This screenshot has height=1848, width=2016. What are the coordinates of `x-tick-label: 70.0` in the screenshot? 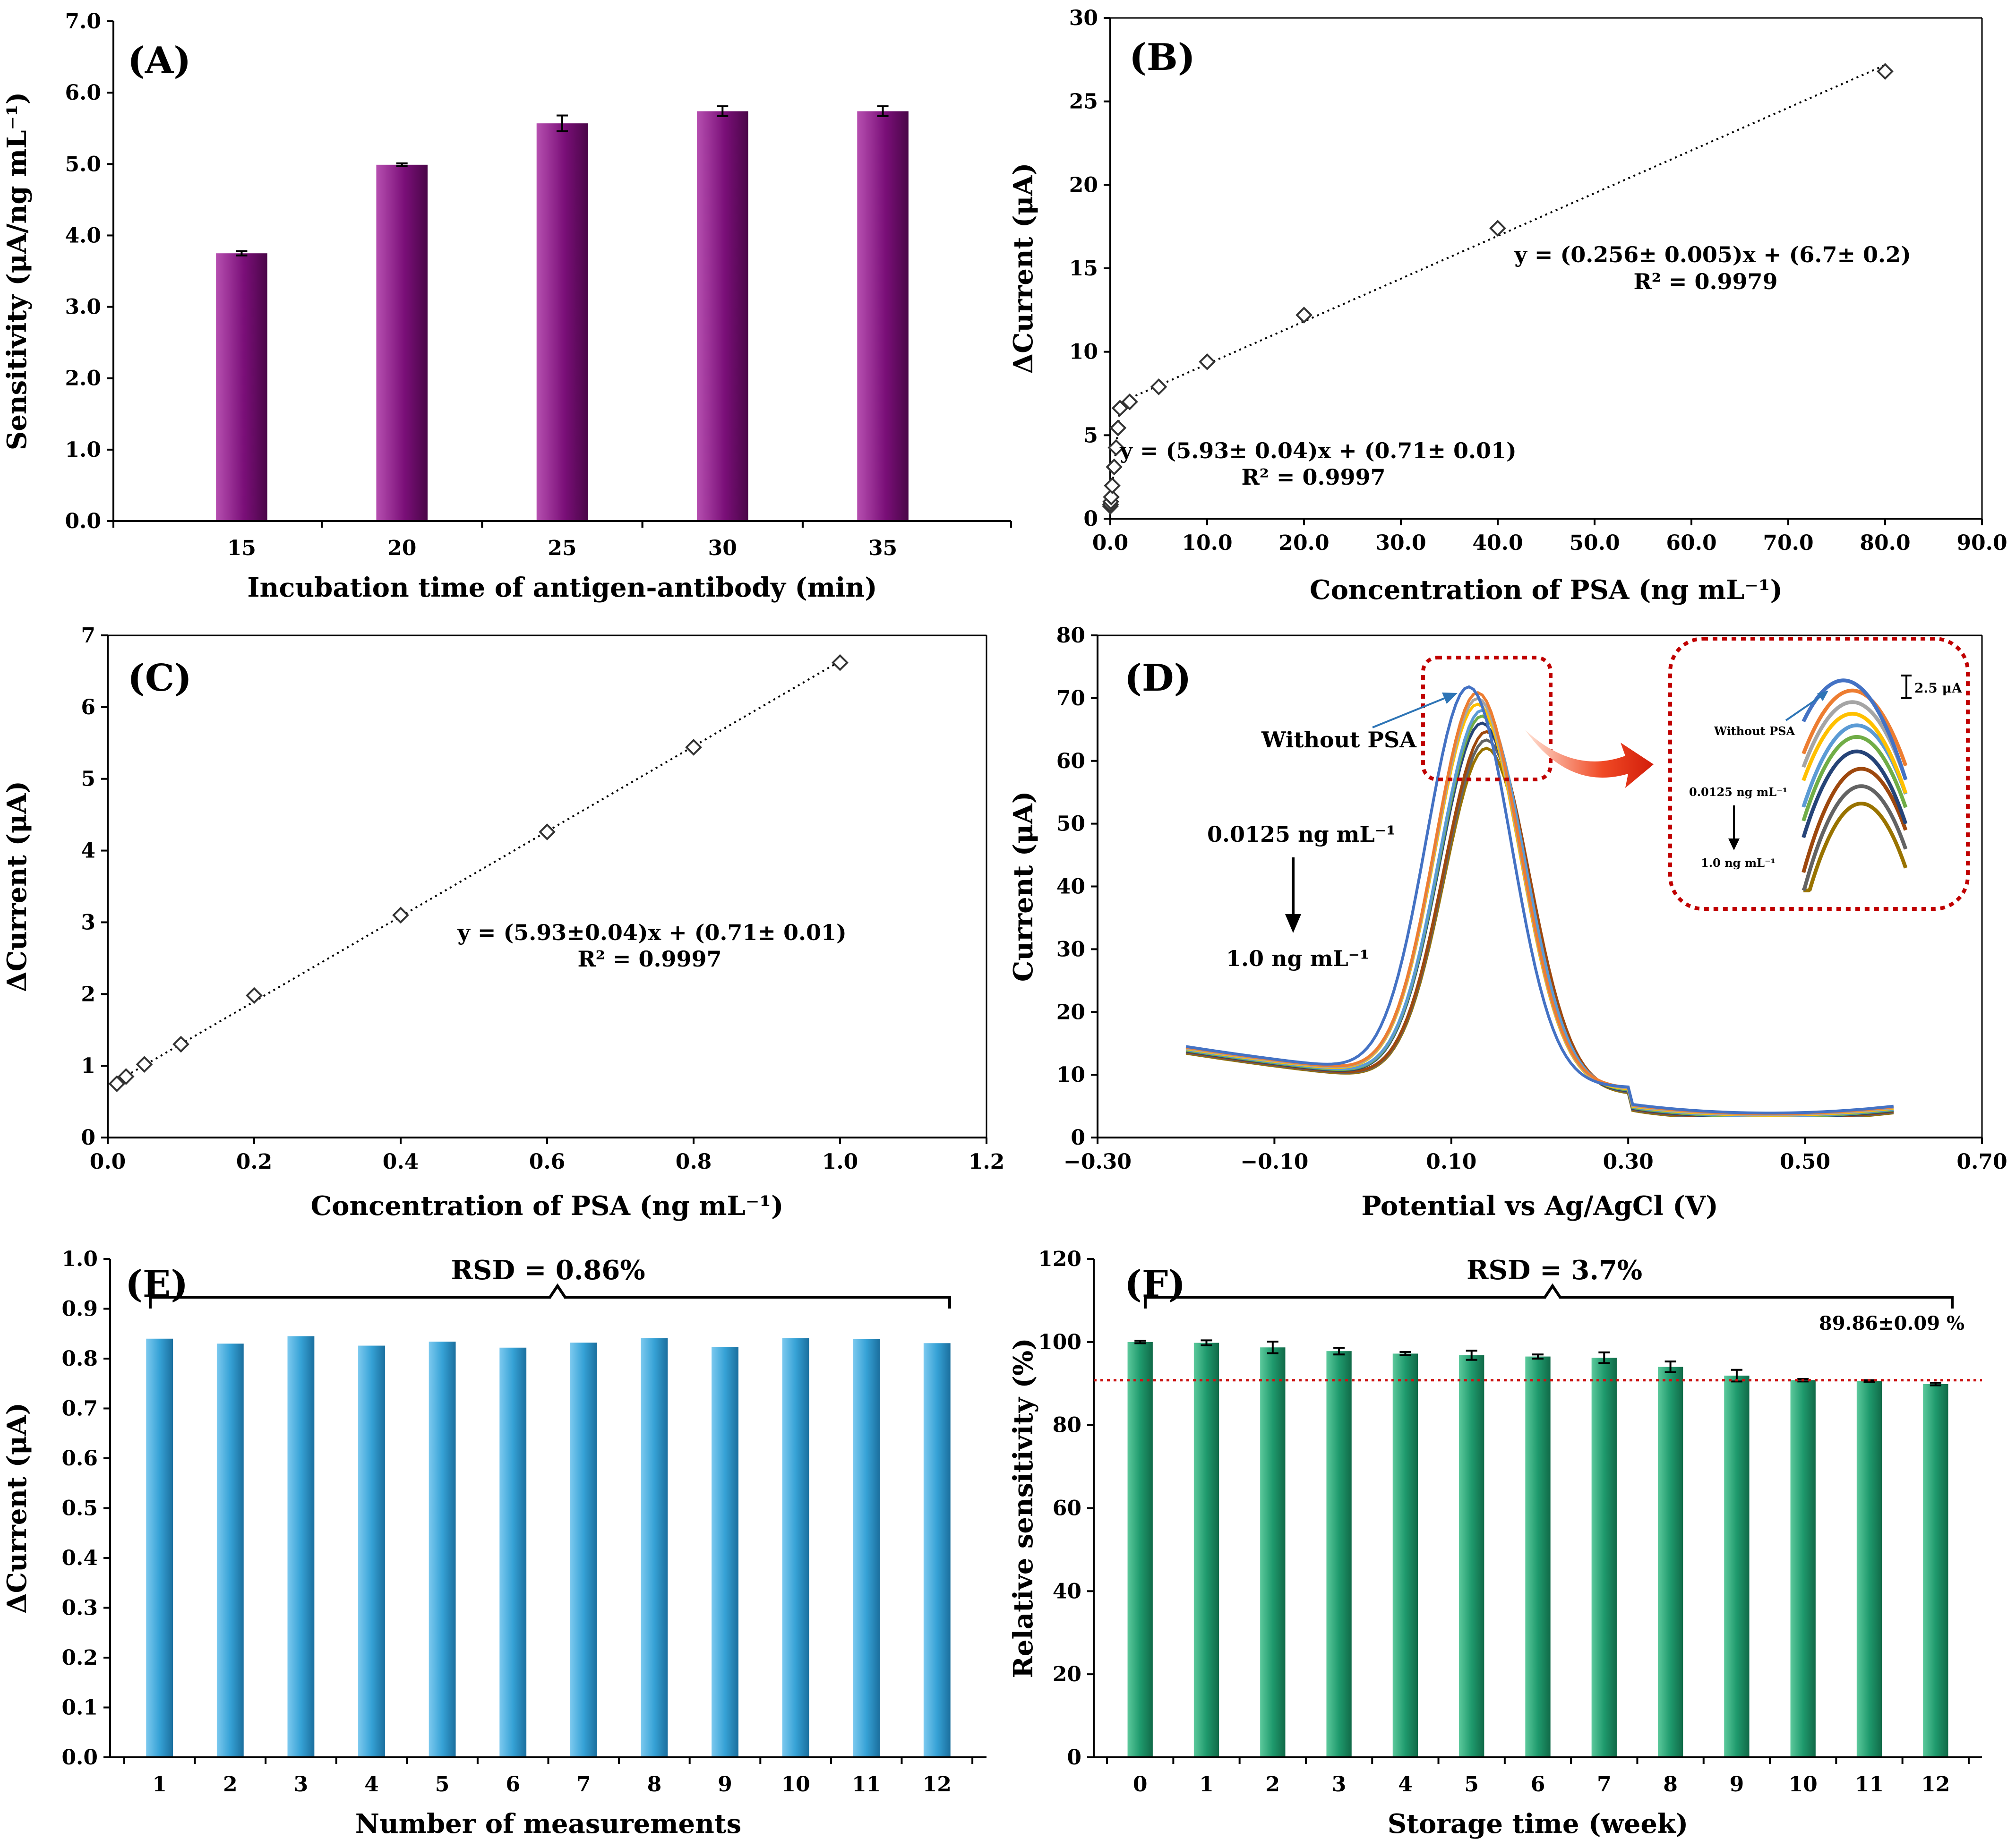 It's located at (1788, 543).